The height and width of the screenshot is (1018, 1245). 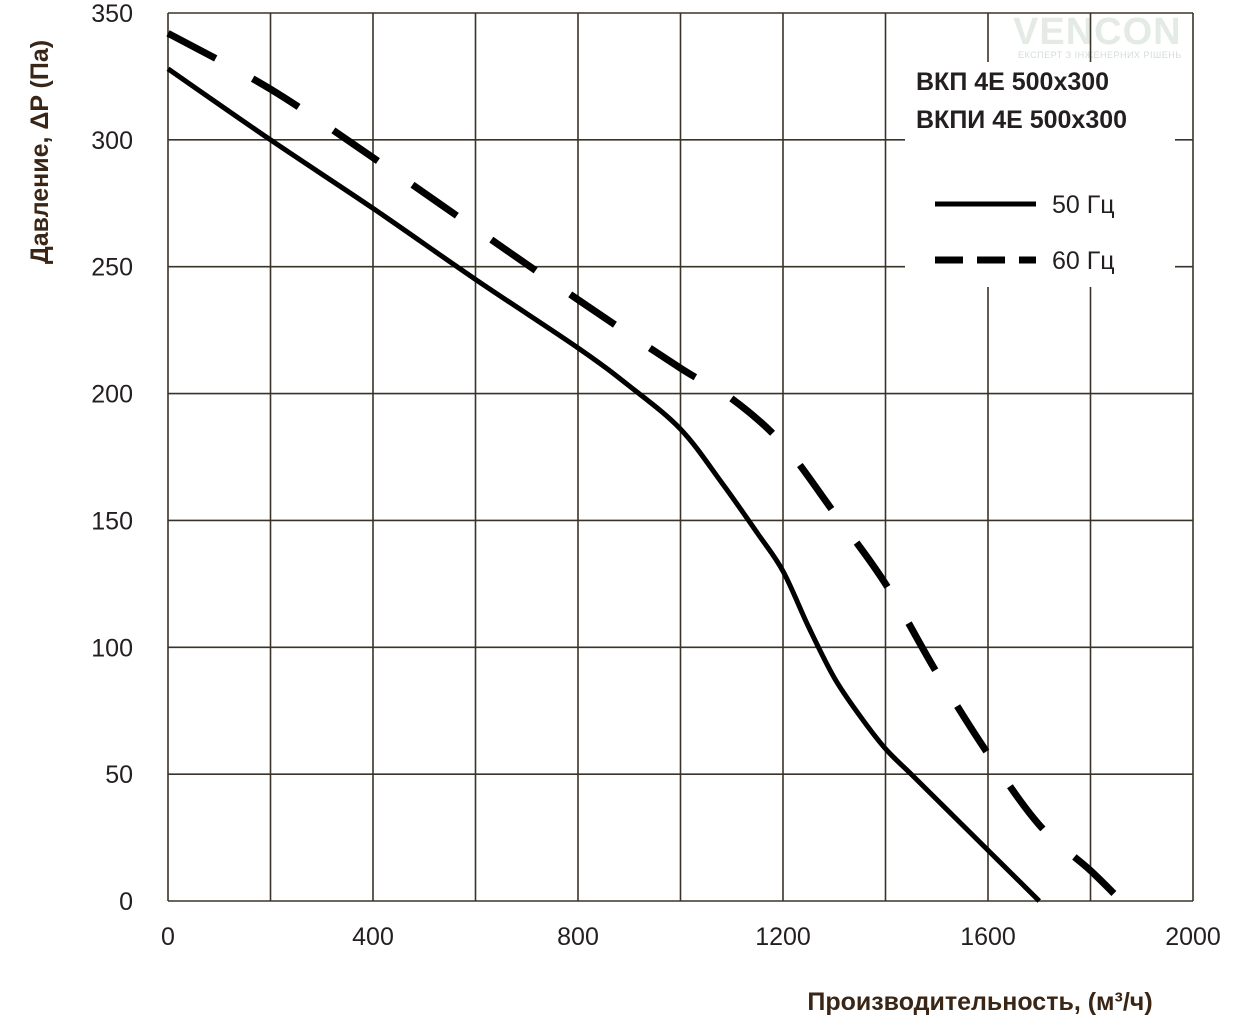 What do you see at coordinates (373, 937) in the screenshot?
I see `x-tick-label: 400` at bounding box center [373, 937].